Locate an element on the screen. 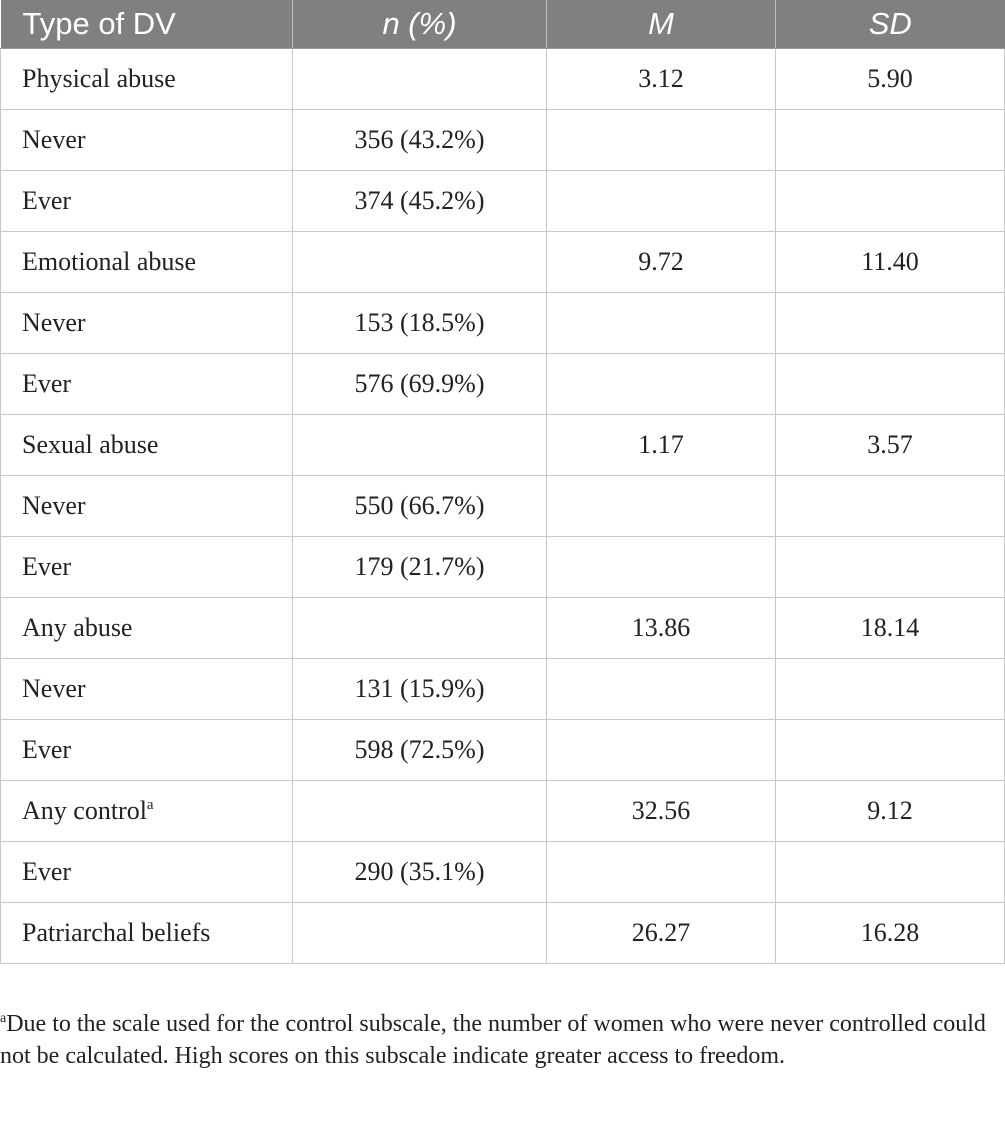 The width and height of the screenshot is (1005, 1129). row-label-cell: Emotional abuse is located at coordinates (146, 262).